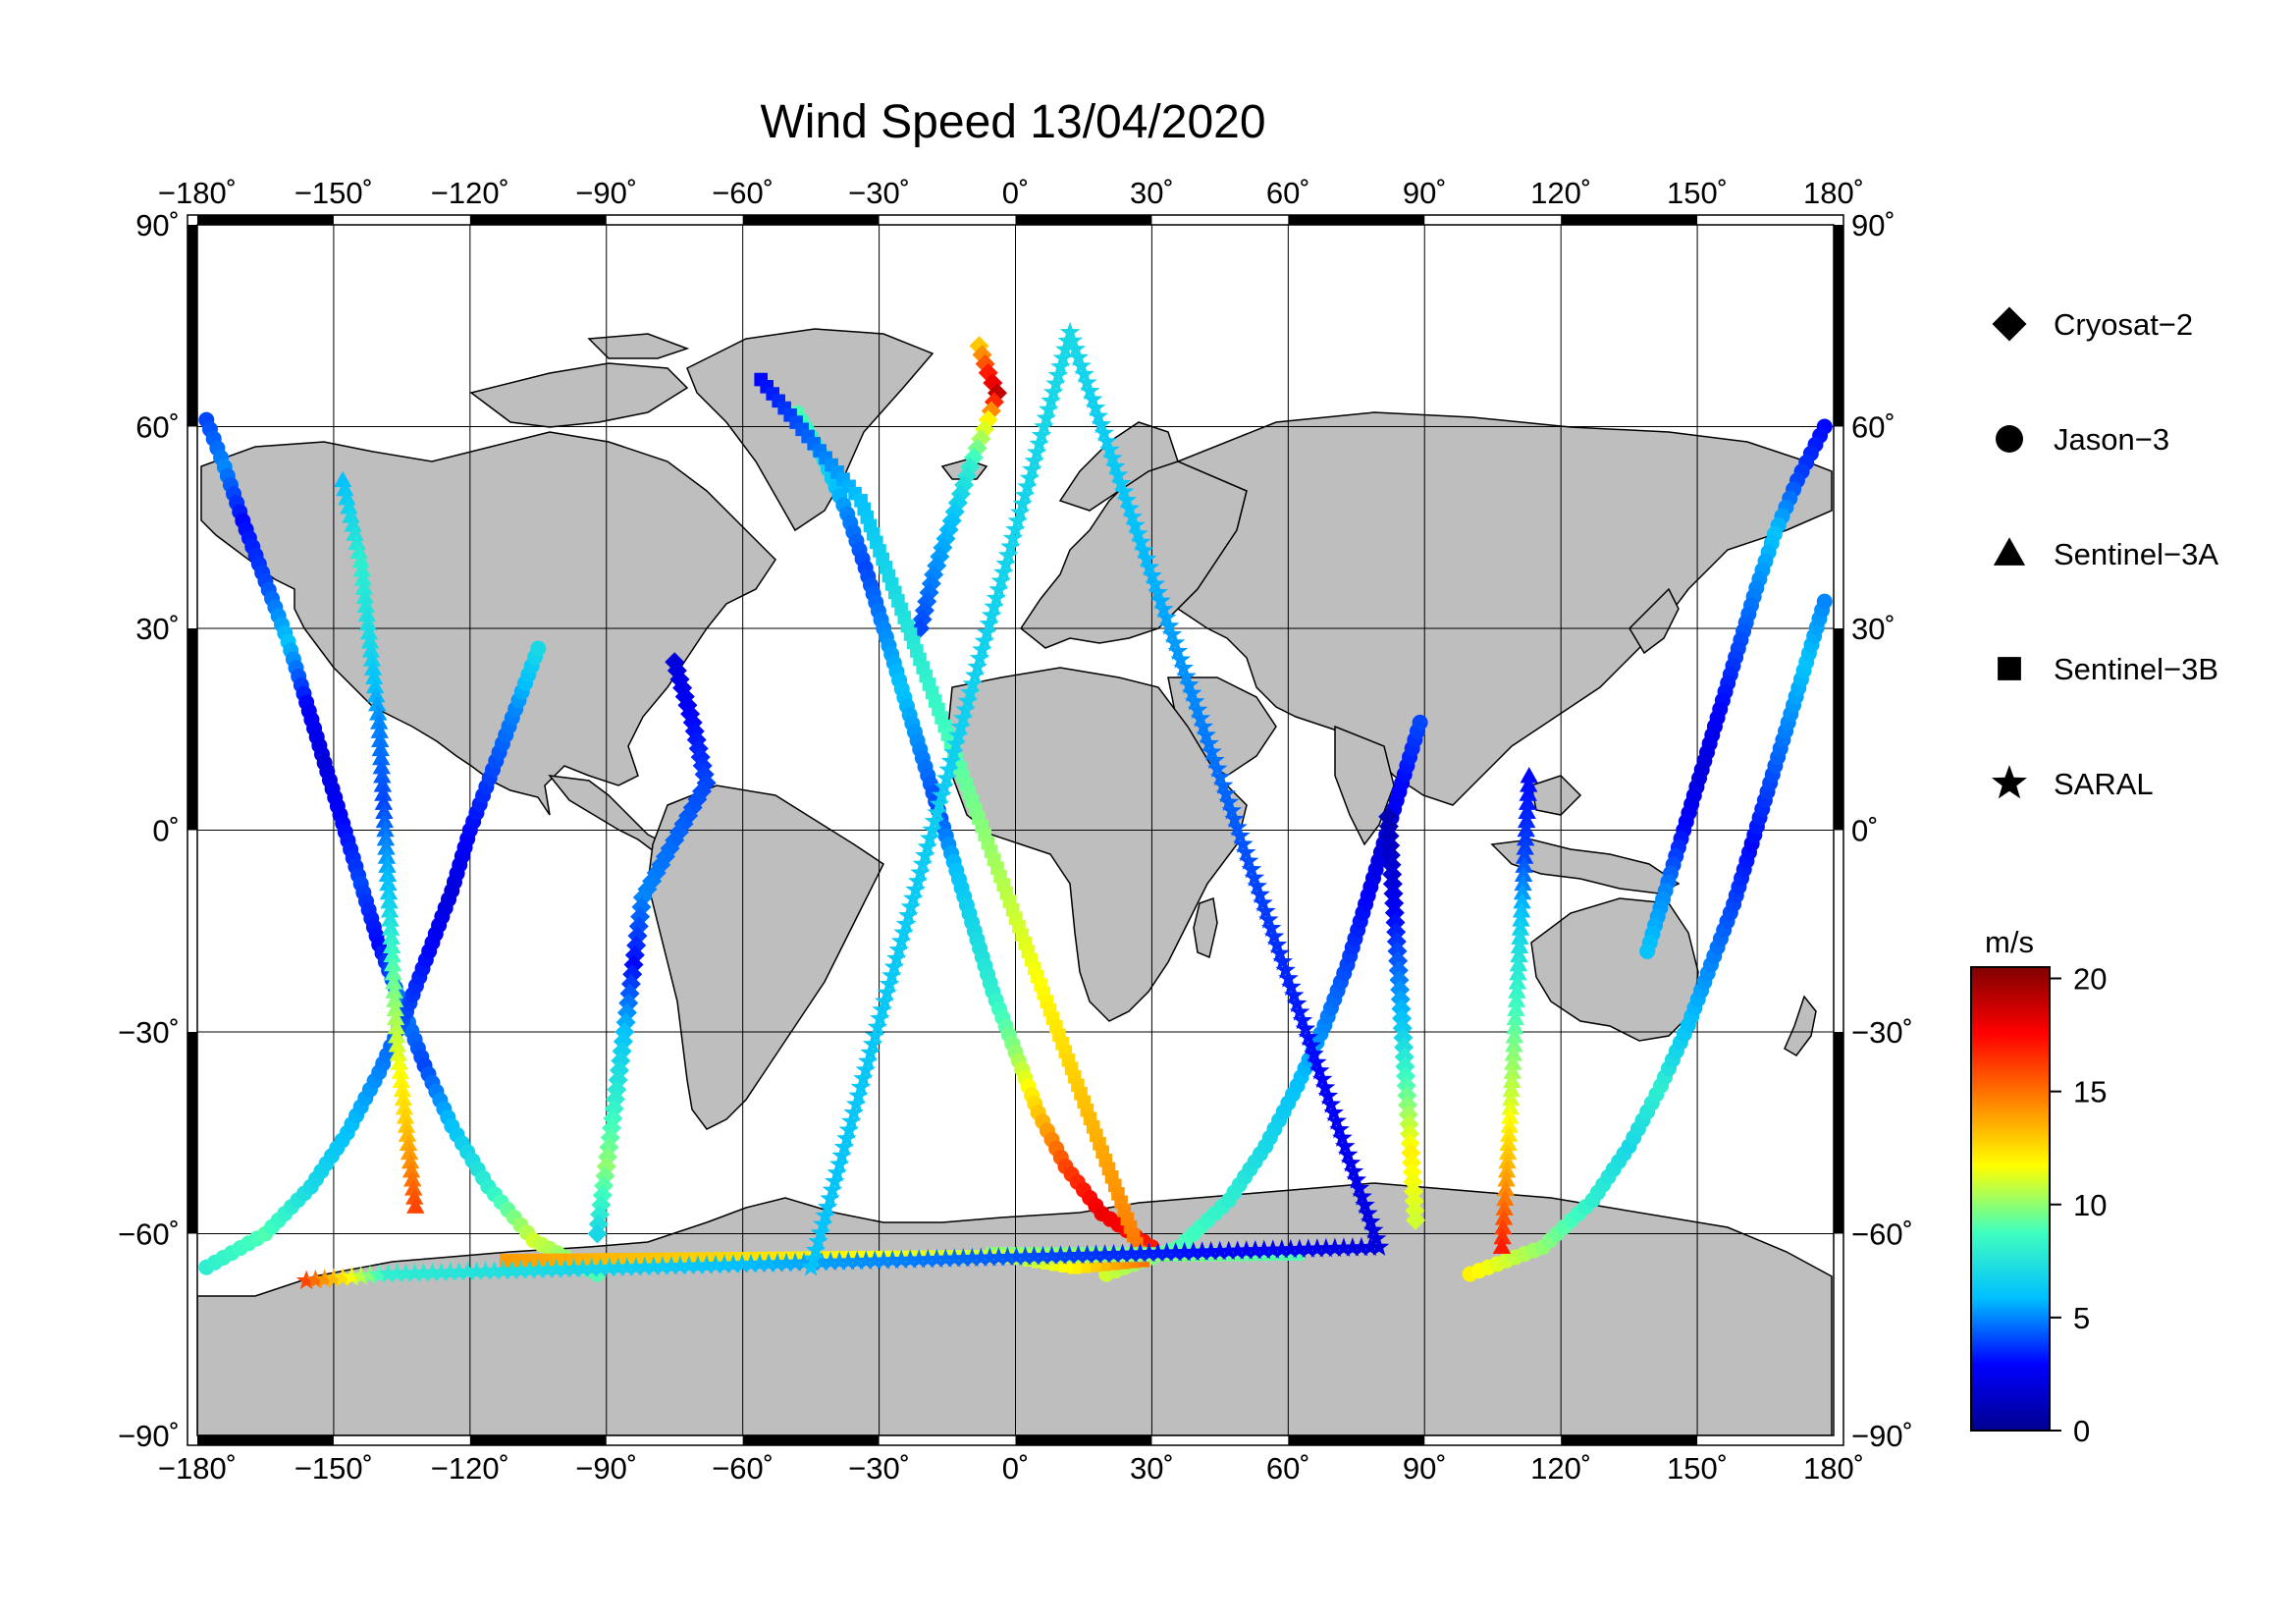  What do you see at coordinates (765, 957) in the screenshot?
I see `land-south-america` at bounding box center [765, 957].